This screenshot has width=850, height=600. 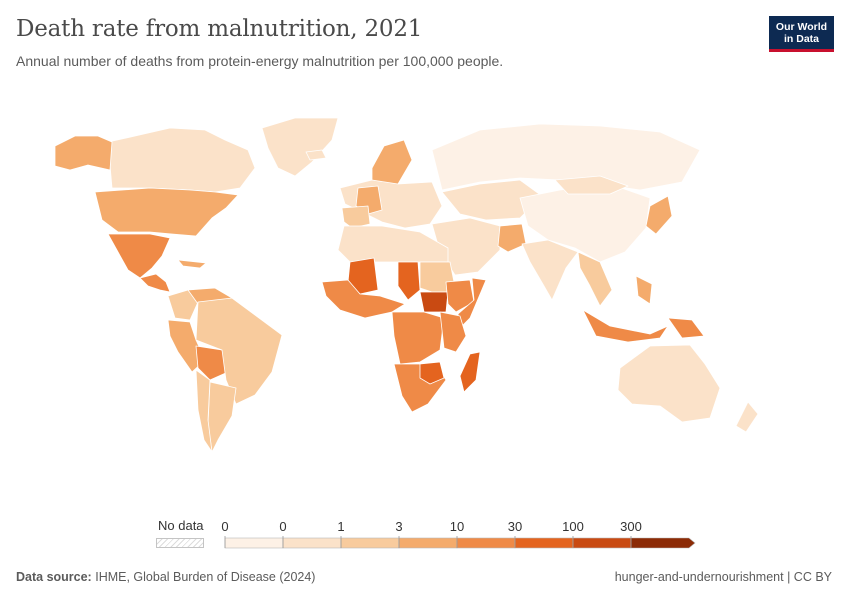 I want to click on region-iceland, so click(x=316, y=155).